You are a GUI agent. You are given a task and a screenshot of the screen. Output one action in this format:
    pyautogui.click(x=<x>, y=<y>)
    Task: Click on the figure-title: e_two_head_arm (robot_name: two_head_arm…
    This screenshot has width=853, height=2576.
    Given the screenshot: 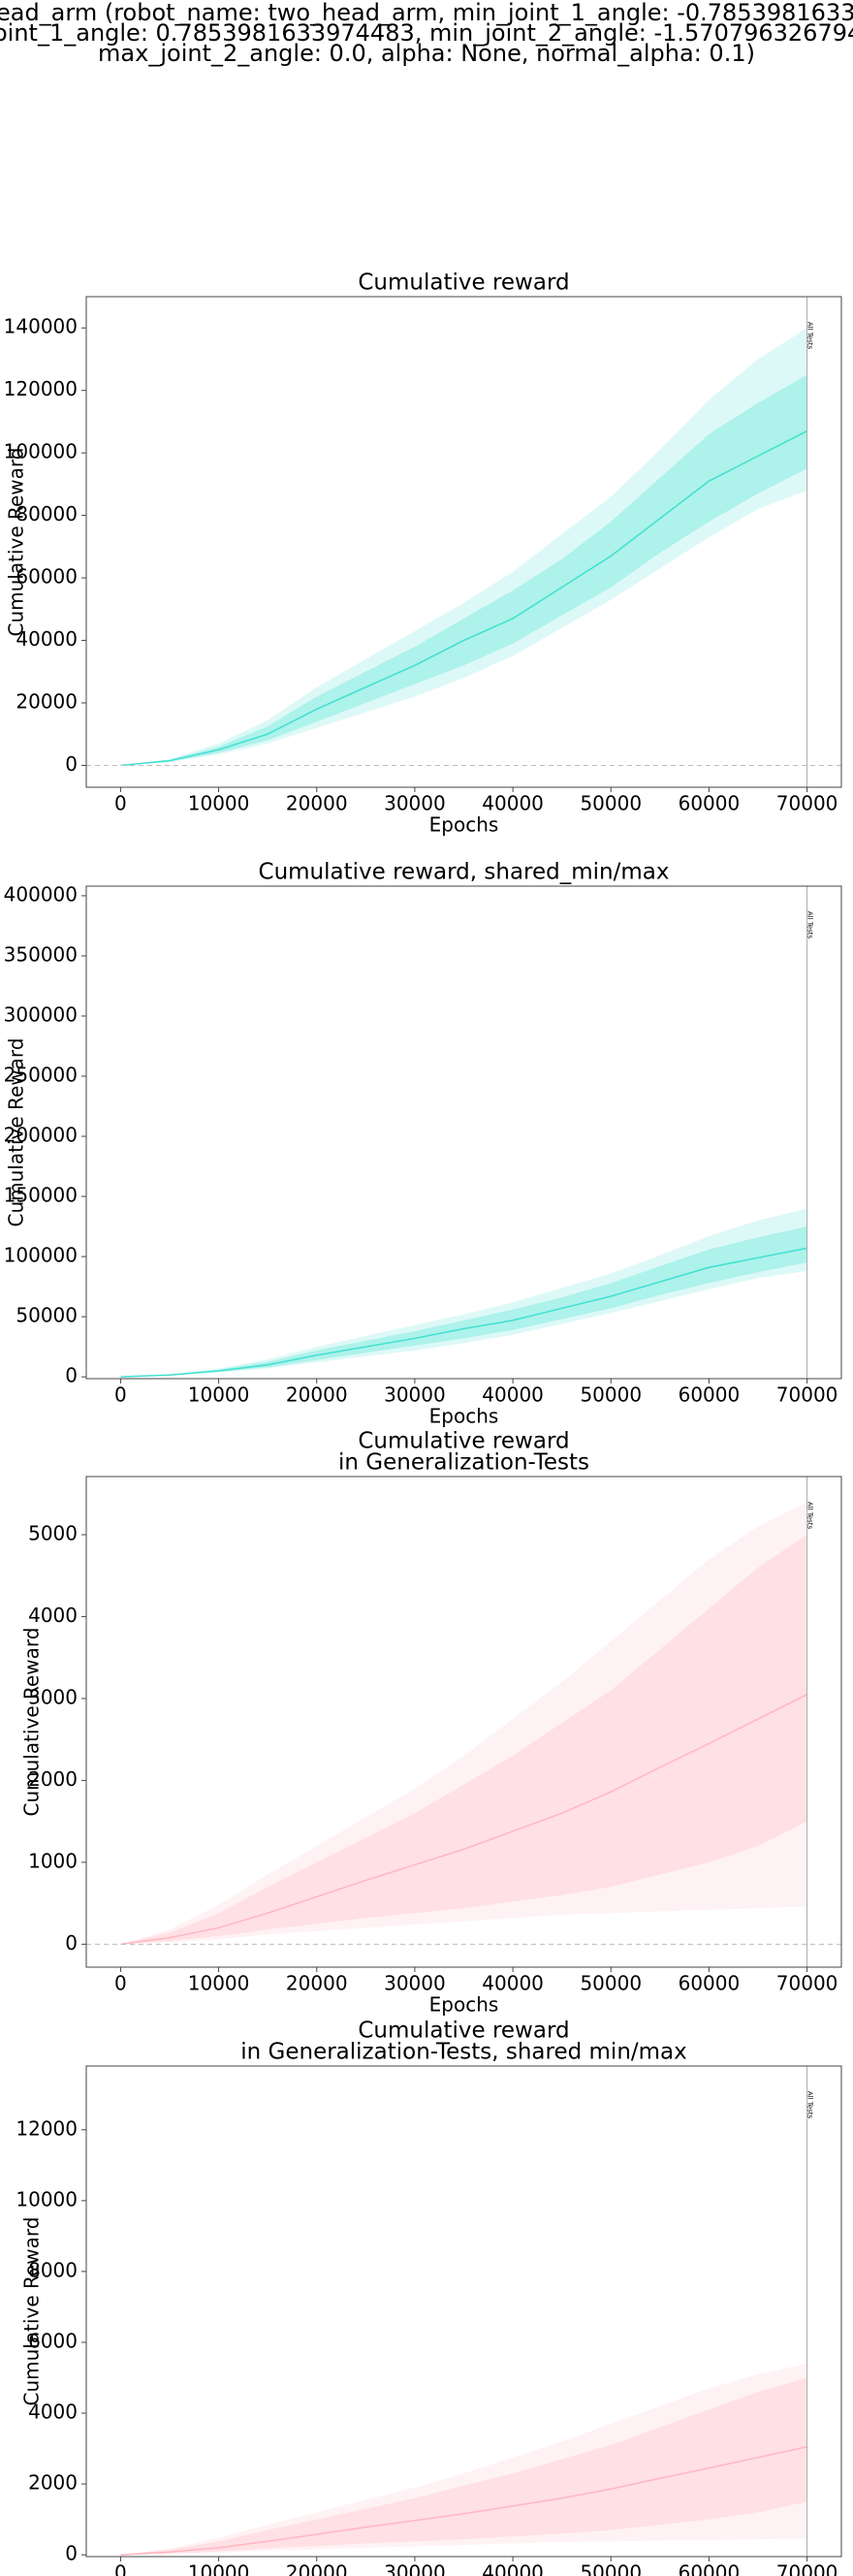 What is the action you would take?
    pyautogui.click(x=426, y=13)
    